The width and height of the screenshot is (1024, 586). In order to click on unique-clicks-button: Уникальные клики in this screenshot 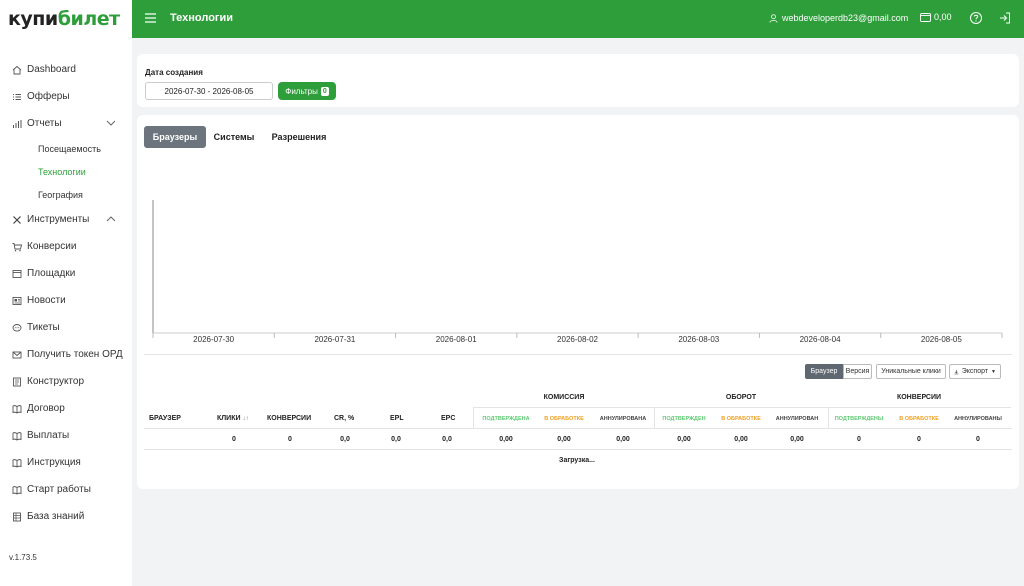, I will do `click(911, 371)`.